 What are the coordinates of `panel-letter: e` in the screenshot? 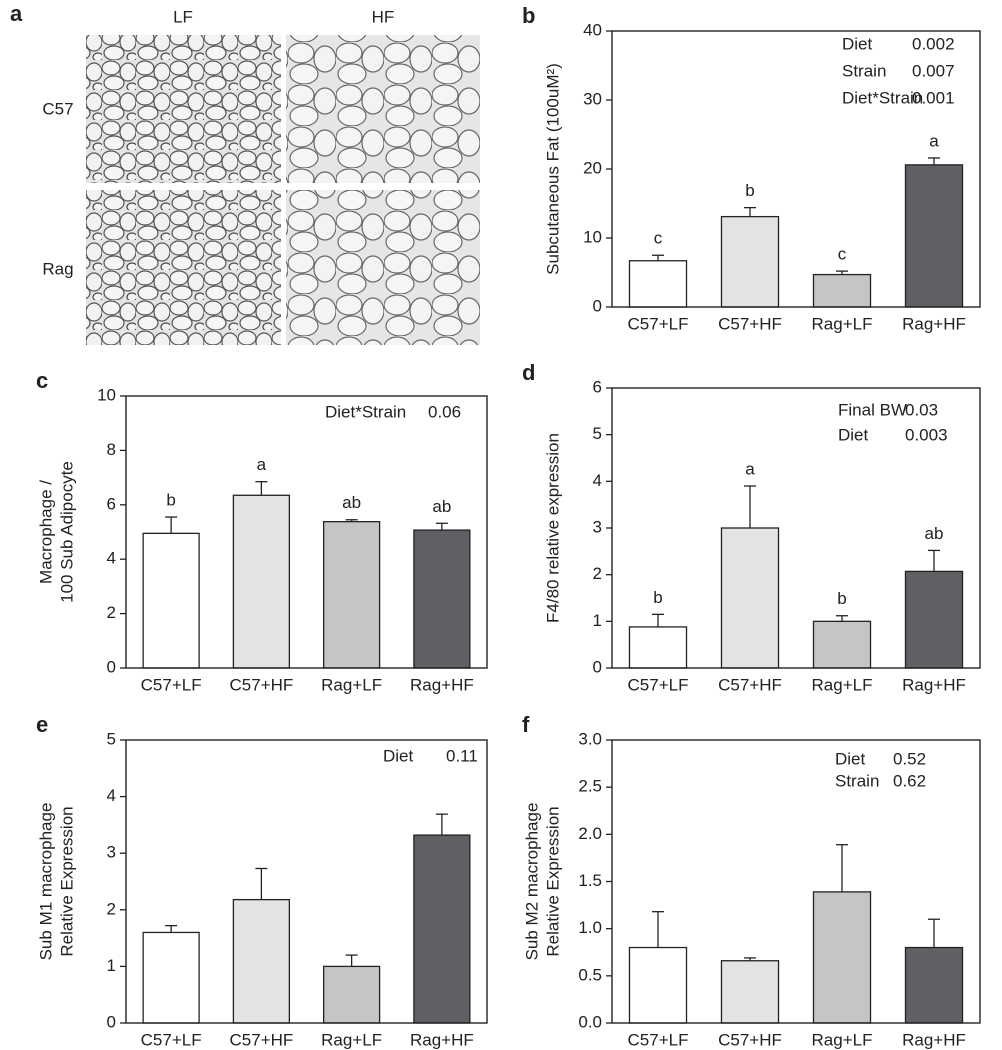 It's located at (42, 724).